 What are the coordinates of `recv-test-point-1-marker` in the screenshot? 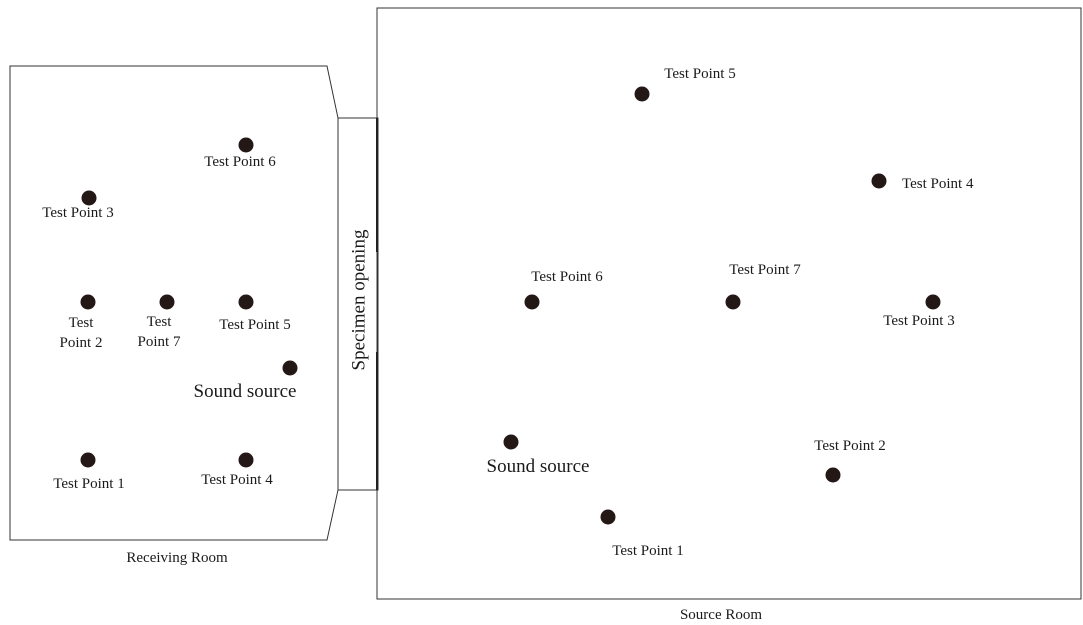 It's located at (88, 460).